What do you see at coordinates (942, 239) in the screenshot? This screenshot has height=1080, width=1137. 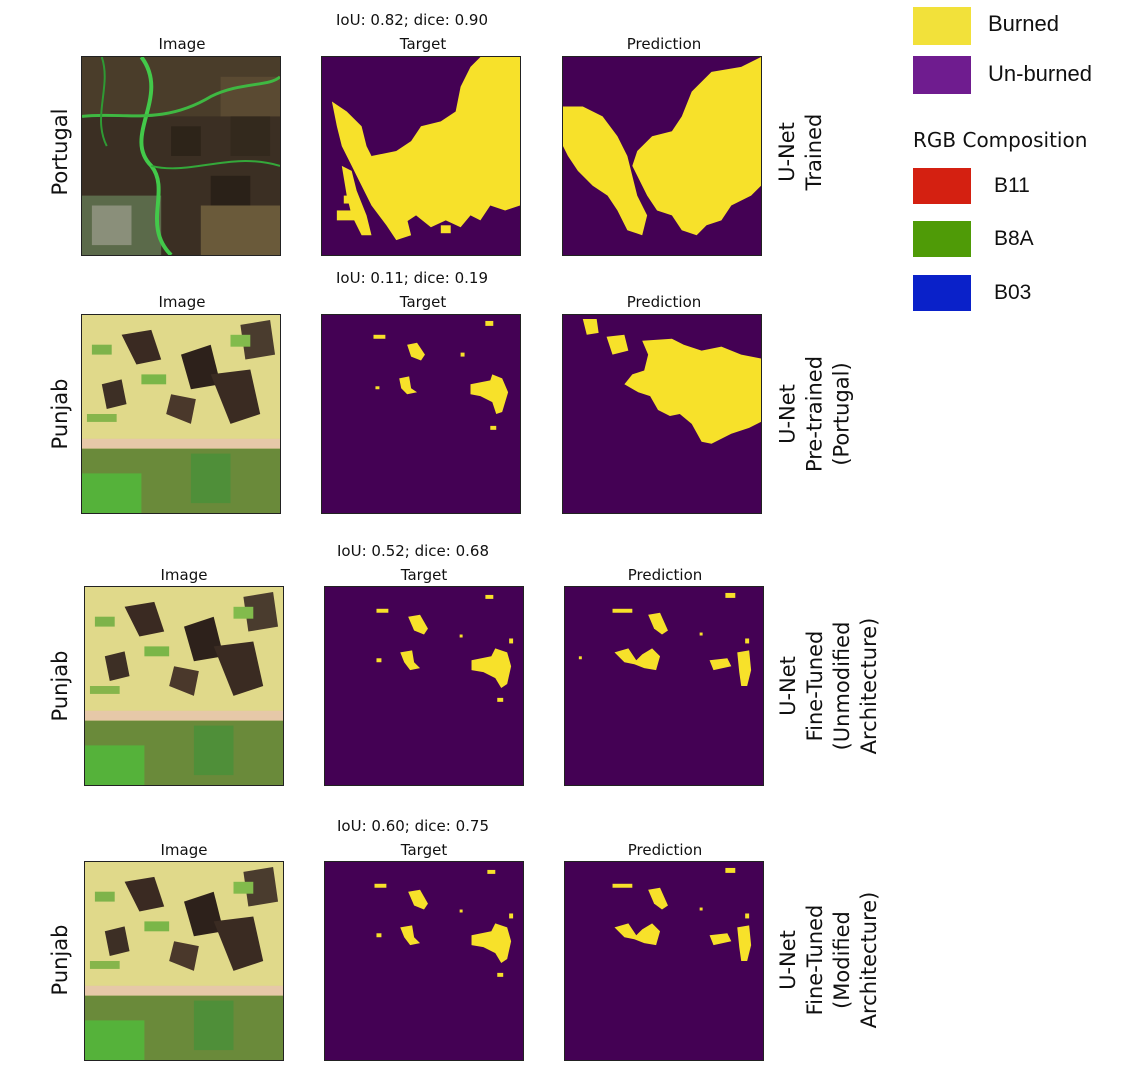 I see `b8a-swatch` at bounding box center [942, 239].